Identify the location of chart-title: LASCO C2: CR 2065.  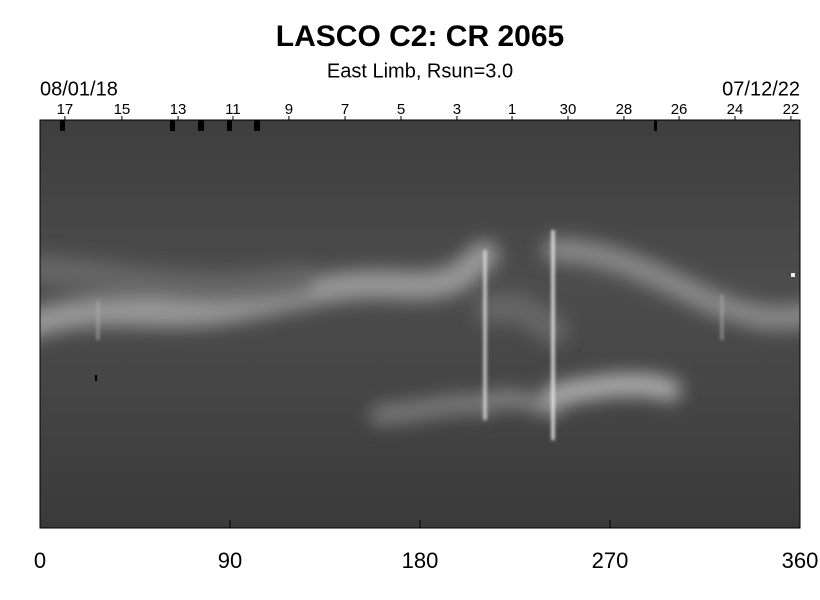
(420, 36).